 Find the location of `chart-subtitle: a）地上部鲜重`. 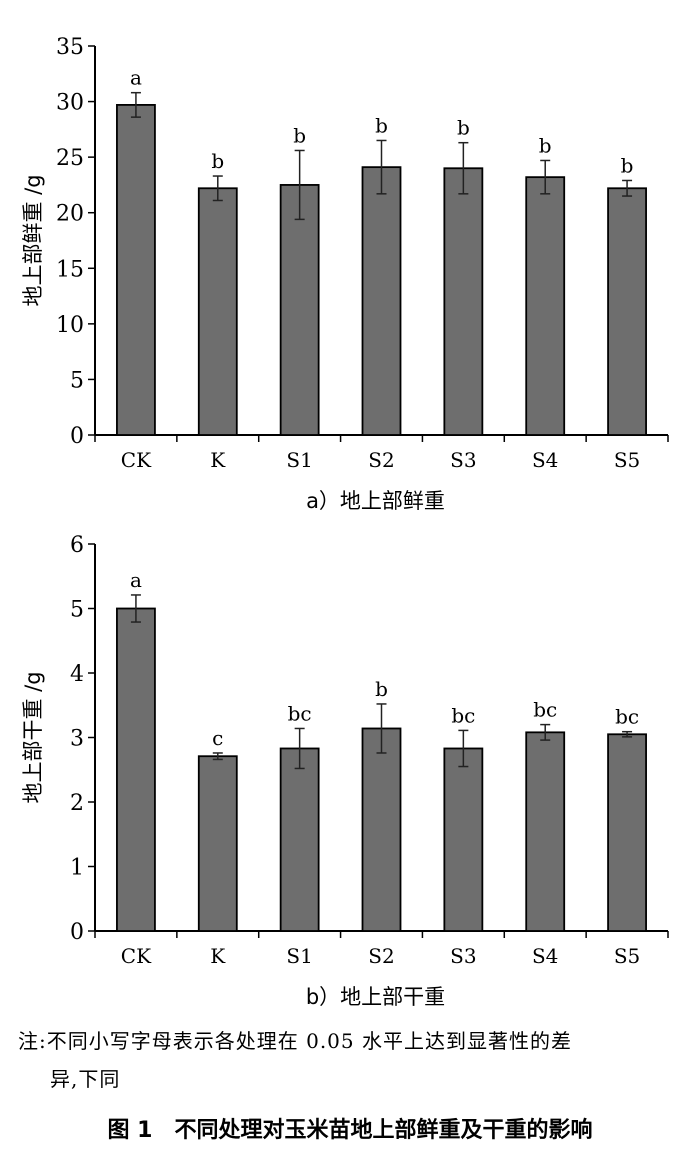

chart-subtitle: a）地上部鲜重 is located at coordinates (375, 501).